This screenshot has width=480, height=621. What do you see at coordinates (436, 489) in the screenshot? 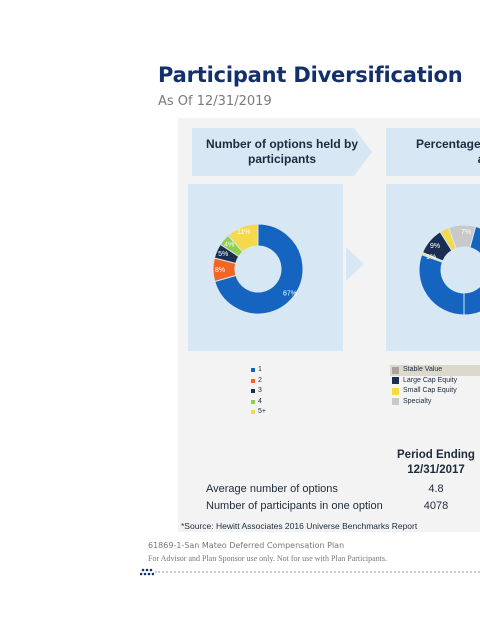
I see `avg-options-value: 4.8` at bounding box center [436, 489].